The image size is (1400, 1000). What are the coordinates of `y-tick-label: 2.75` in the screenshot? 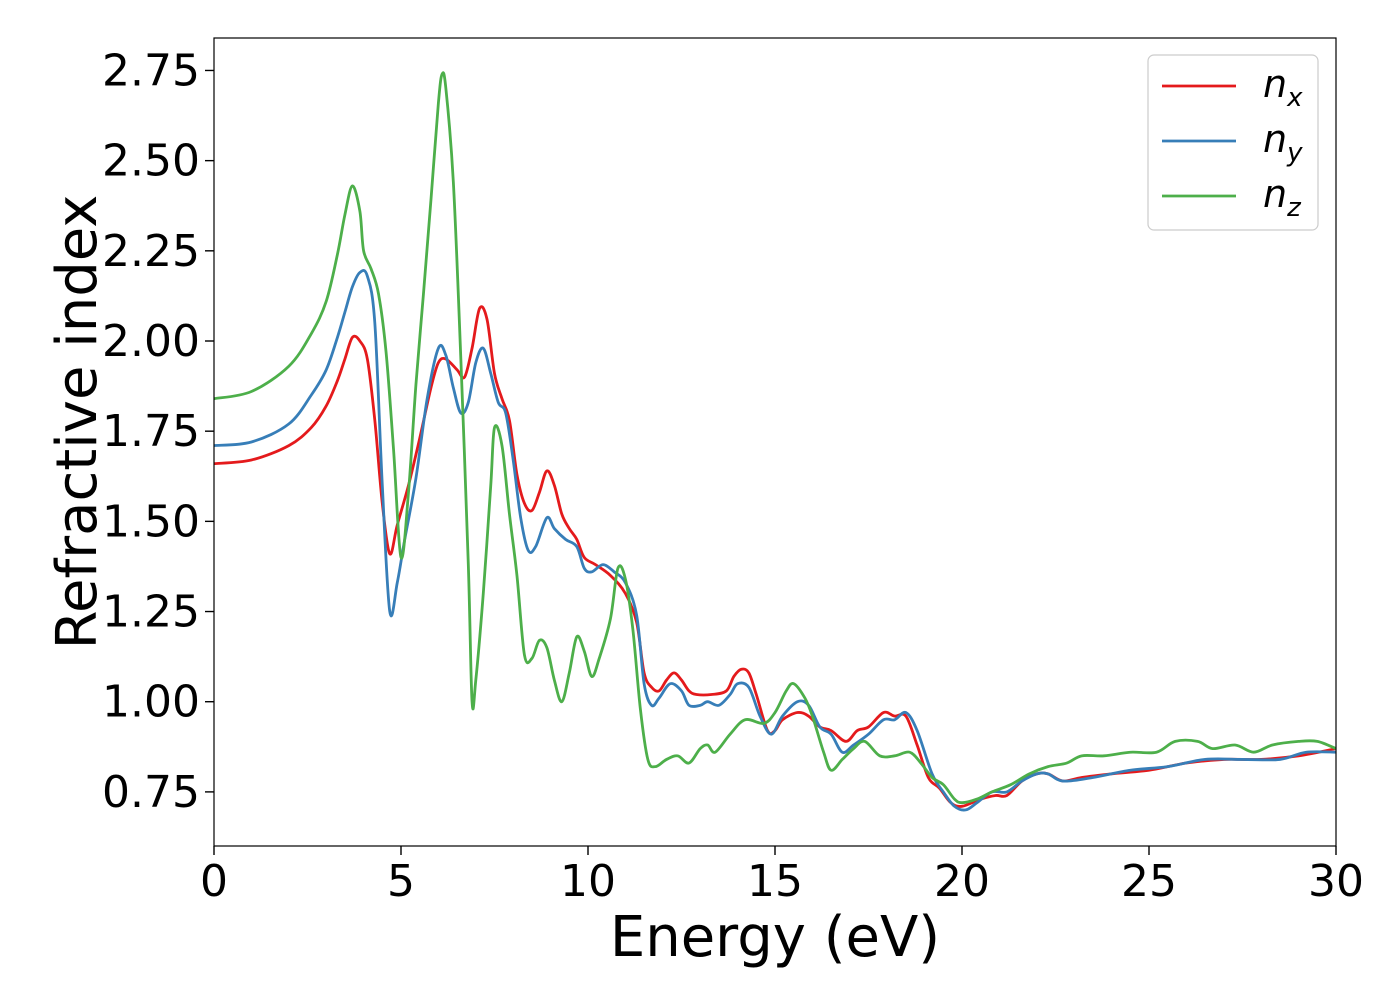 It's located at (151, 70).